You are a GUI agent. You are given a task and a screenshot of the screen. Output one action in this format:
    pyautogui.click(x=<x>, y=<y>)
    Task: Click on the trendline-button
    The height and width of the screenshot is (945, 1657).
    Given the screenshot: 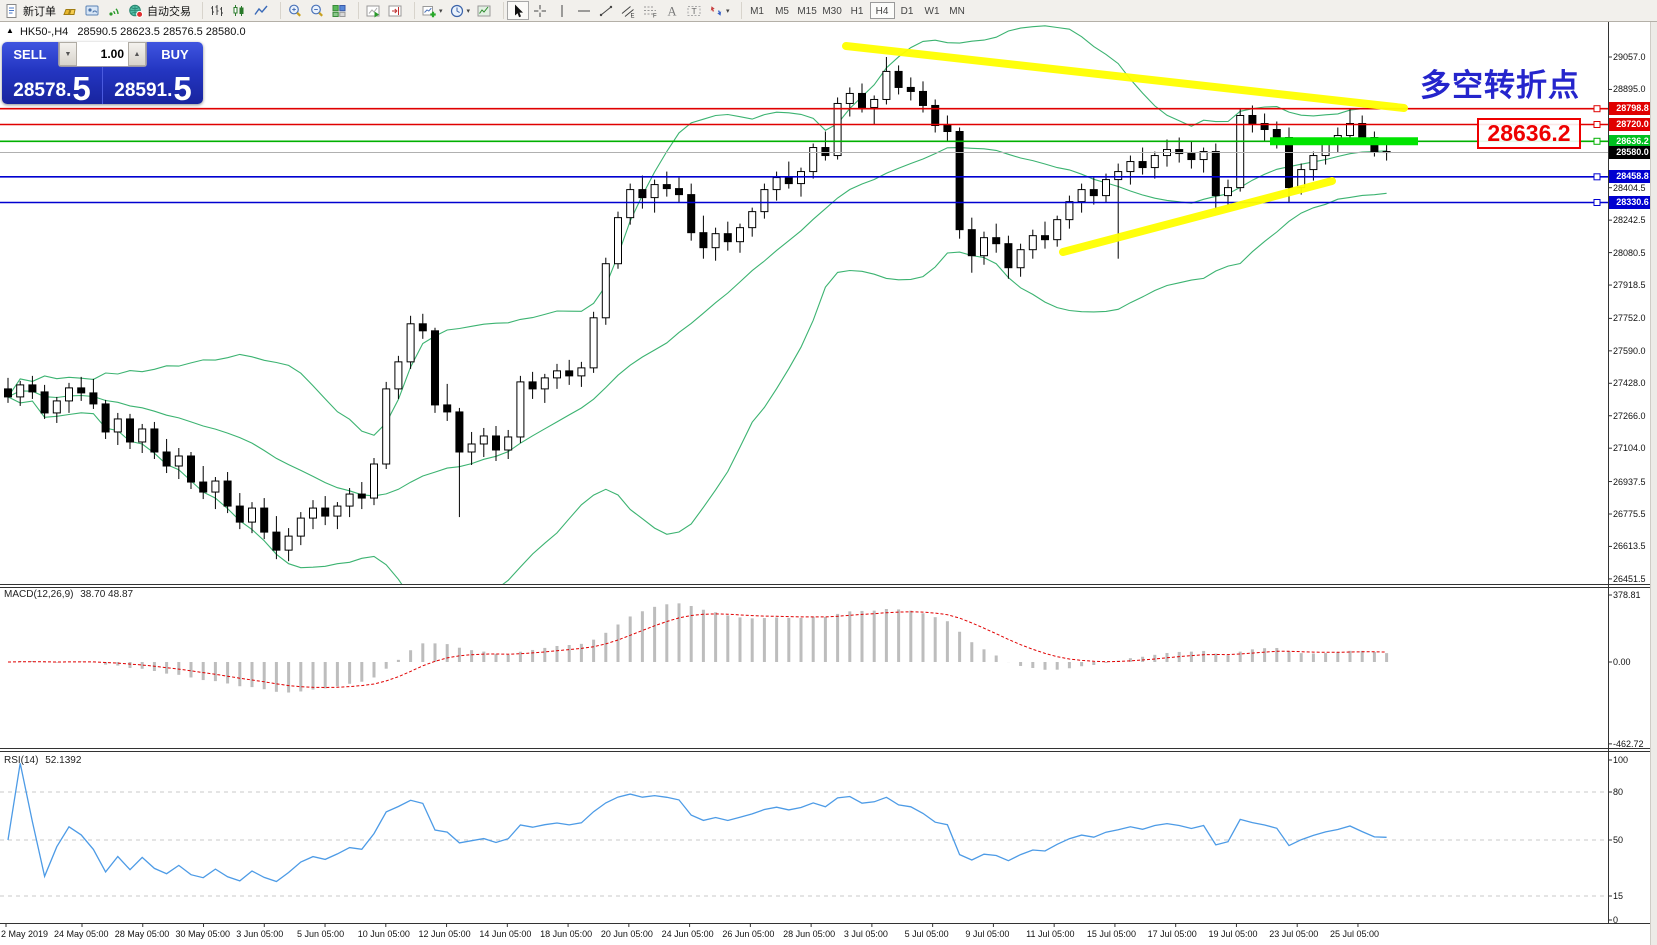 What is the action you would take?
    pyautogui.click(x=606, y=10)
    